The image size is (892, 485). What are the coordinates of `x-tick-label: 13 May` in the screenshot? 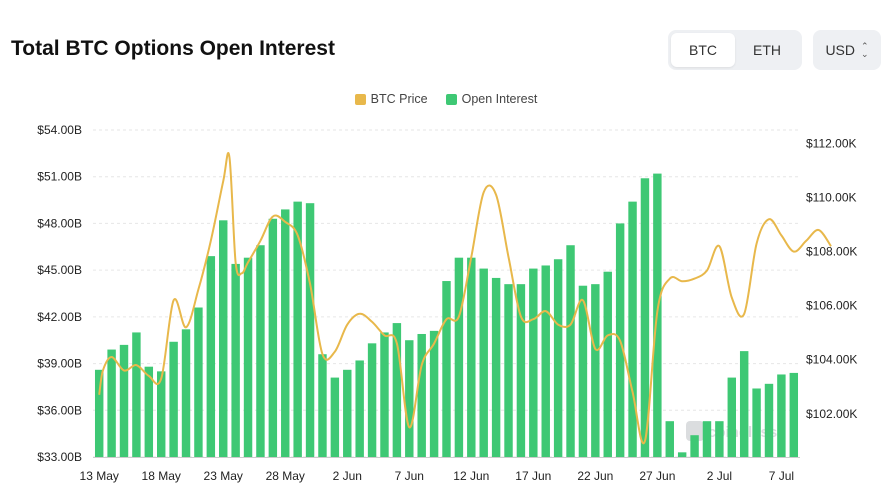 It's located at (99, 476).